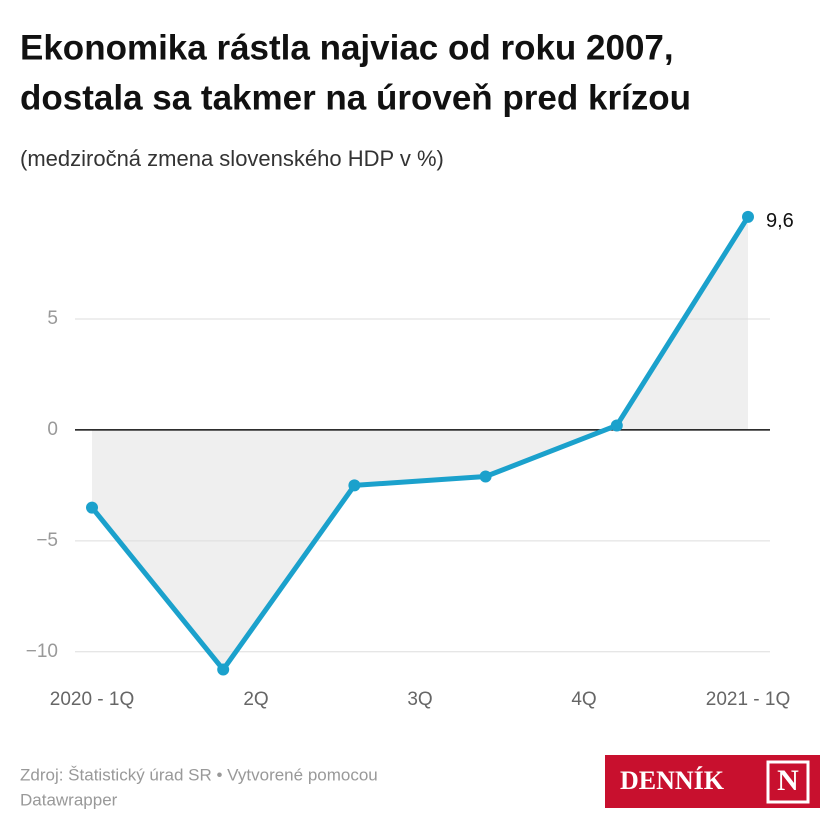 This screenshot has width=840, height=840. What do you see at coordinates (232, 158) in the screenshot?
I see `chart-subtitle: (medziročná zmena slovenského HDP v %)` at bounding box center [232, 158].